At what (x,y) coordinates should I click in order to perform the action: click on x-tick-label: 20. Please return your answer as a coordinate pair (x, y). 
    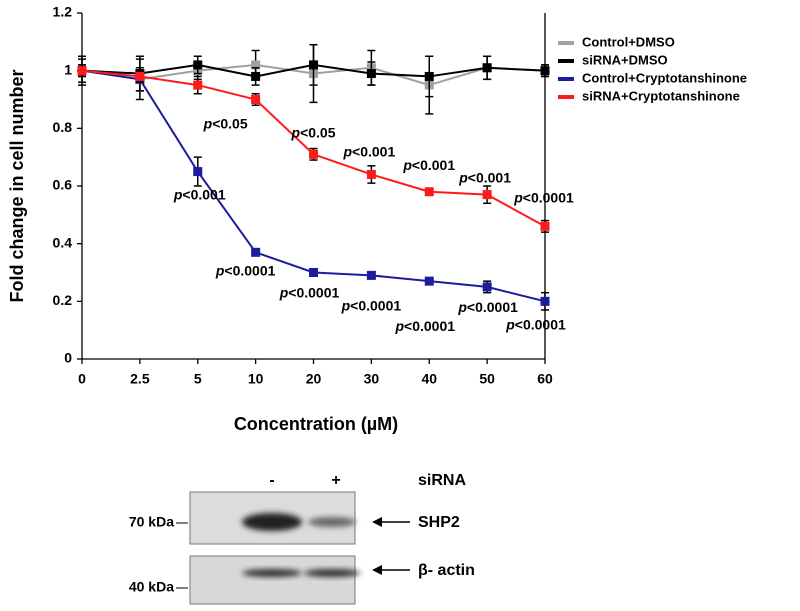
    Looking at the image, I should click on (314, 379).